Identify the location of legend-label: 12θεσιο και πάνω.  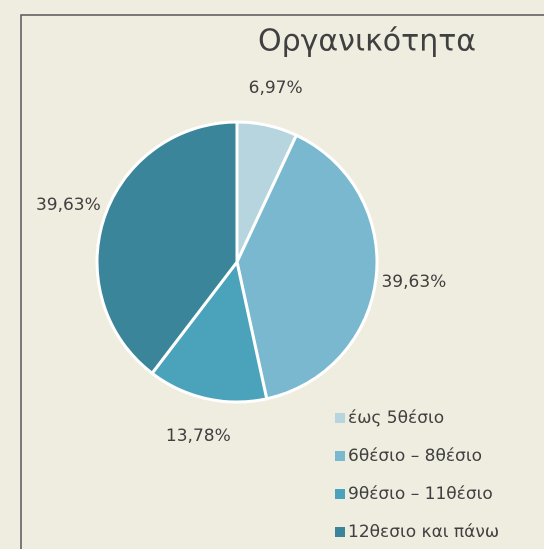
(423, 532).